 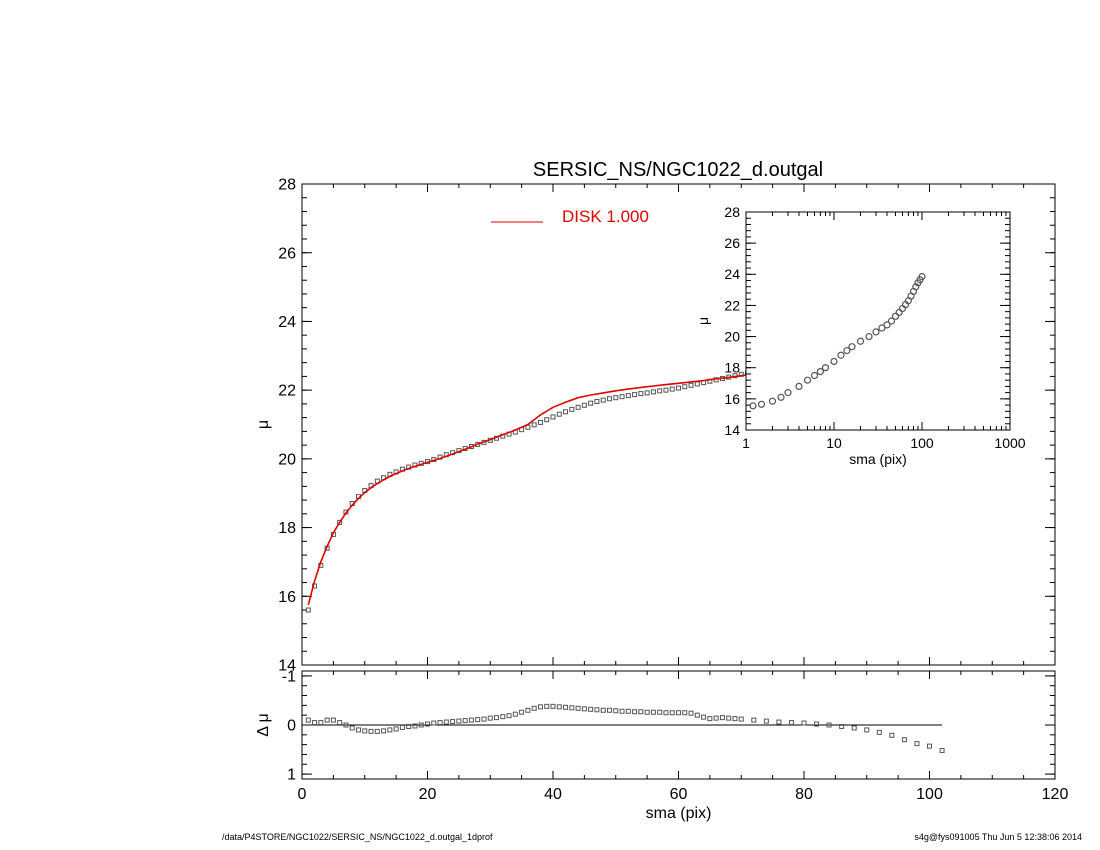 I want to click on inset-profile-ytick-label: 18, so click(x=732, y=368).